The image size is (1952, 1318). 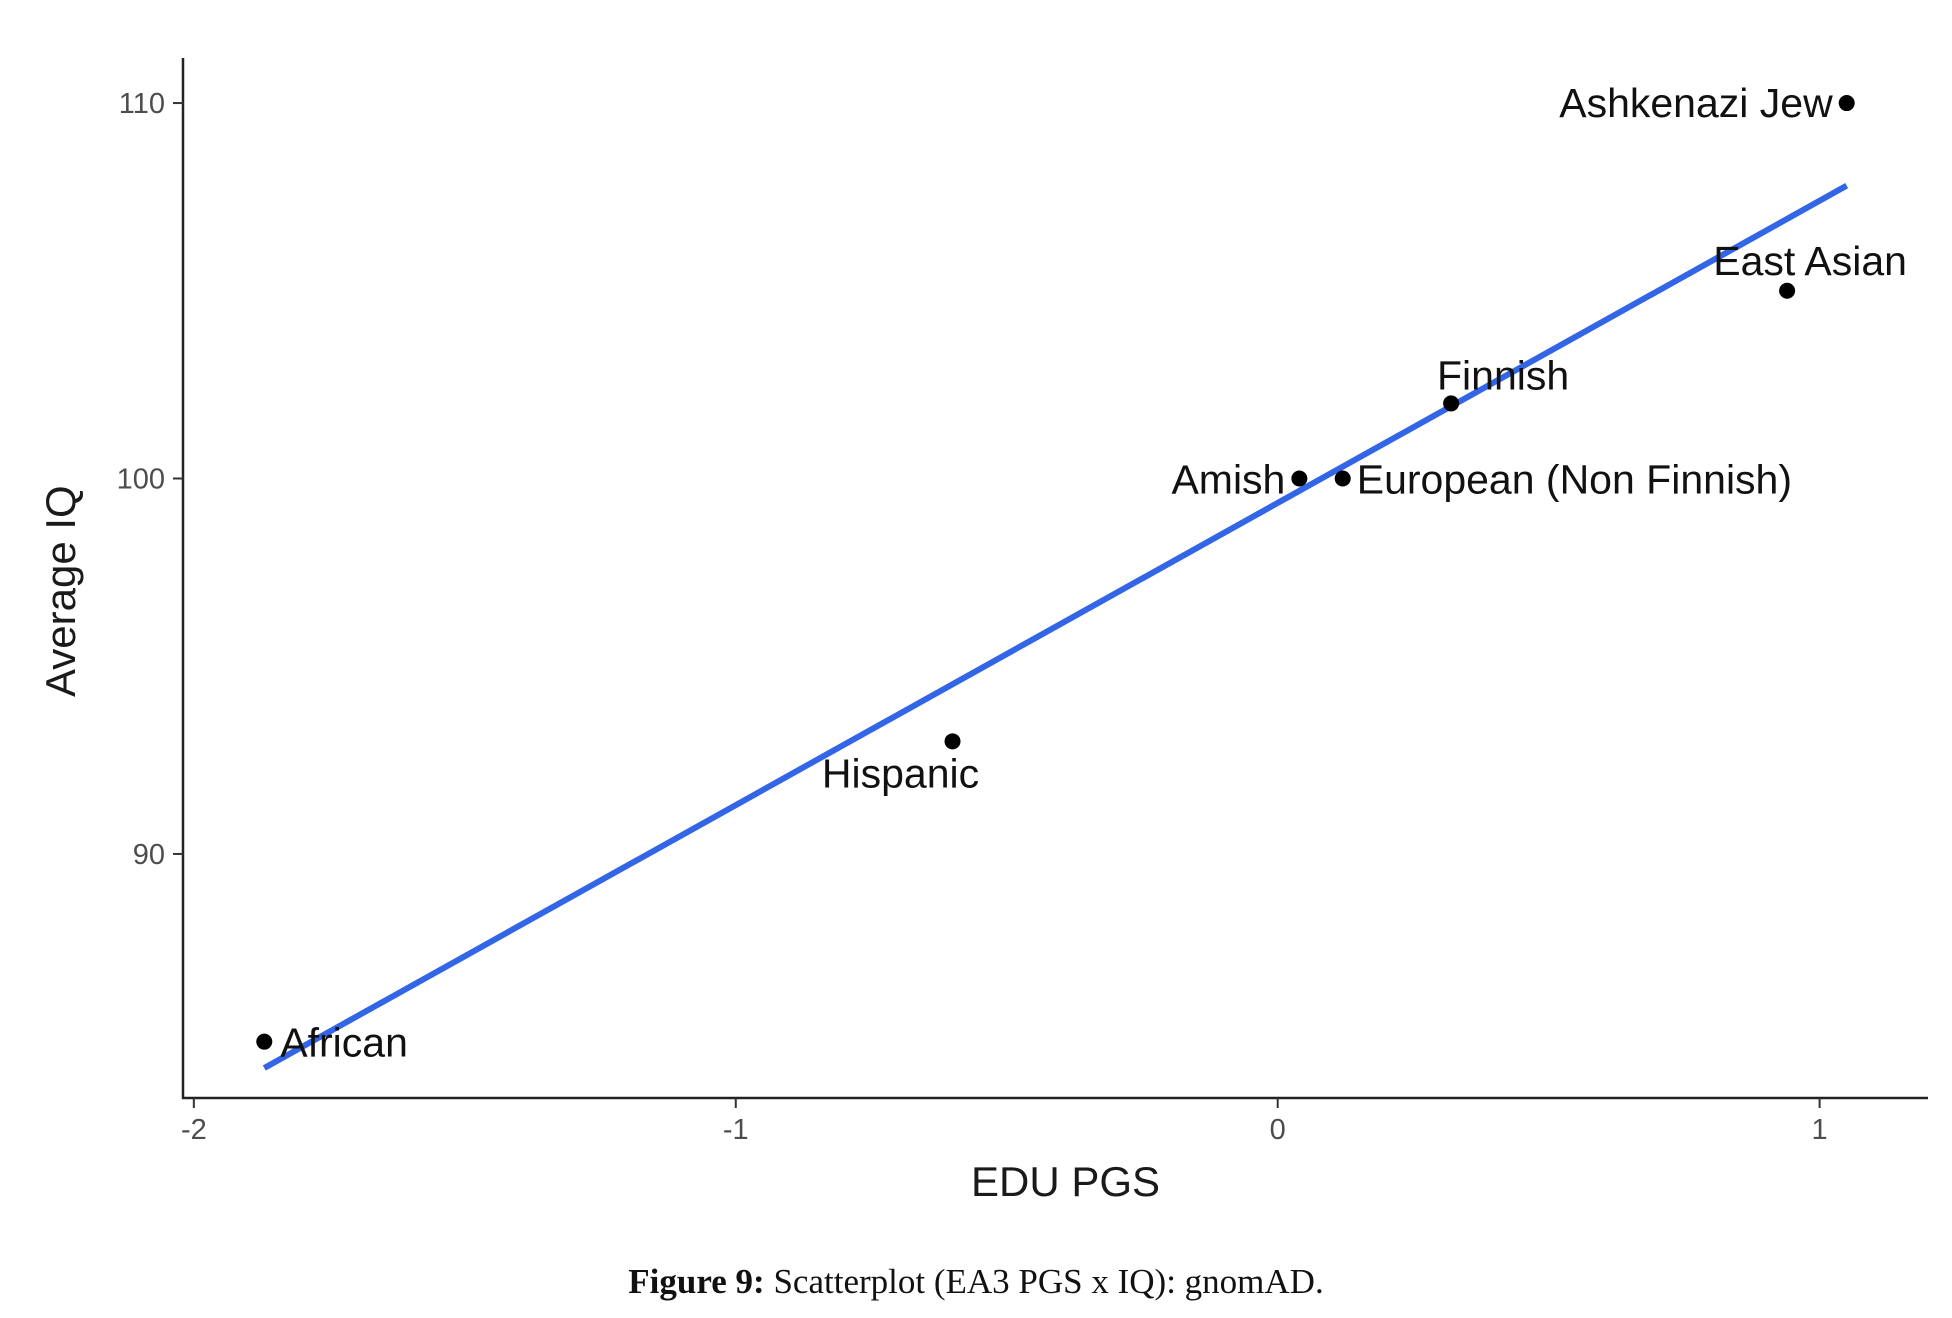 I want to click on x-tick-label: -2, so click(x=194, y=1130).